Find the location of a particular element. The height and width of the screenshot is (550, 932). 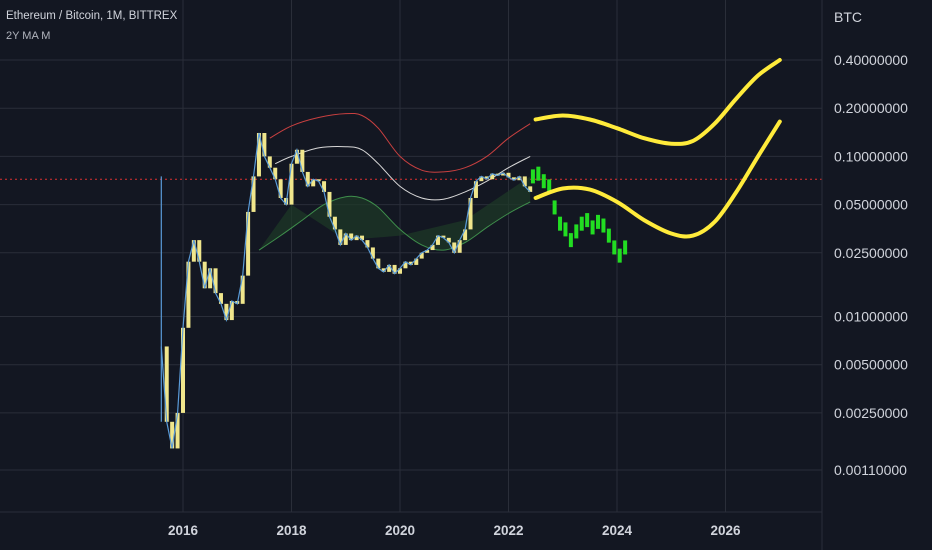

y-tick-label: 0.20000000 is located at coordinates (871, 108).